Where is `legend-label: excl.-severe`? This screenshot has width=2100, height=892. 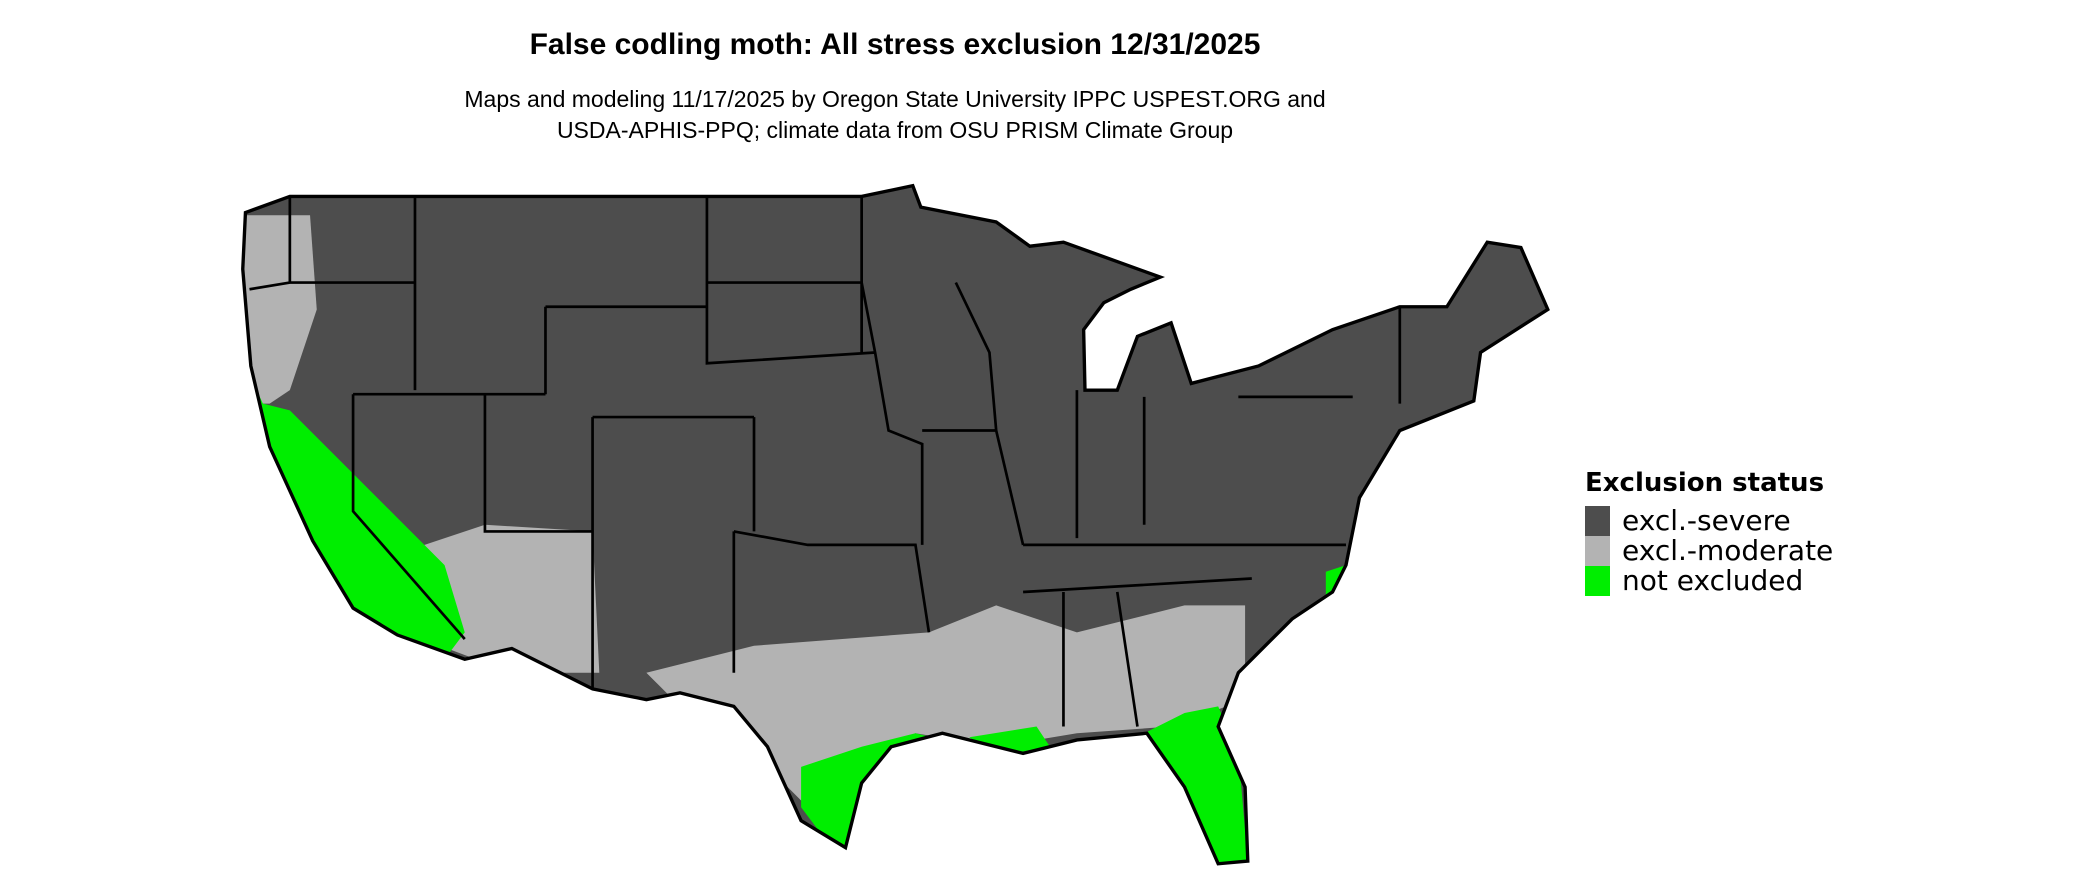 legend-label: excl.-severe is located at coordinates (1706, 520).